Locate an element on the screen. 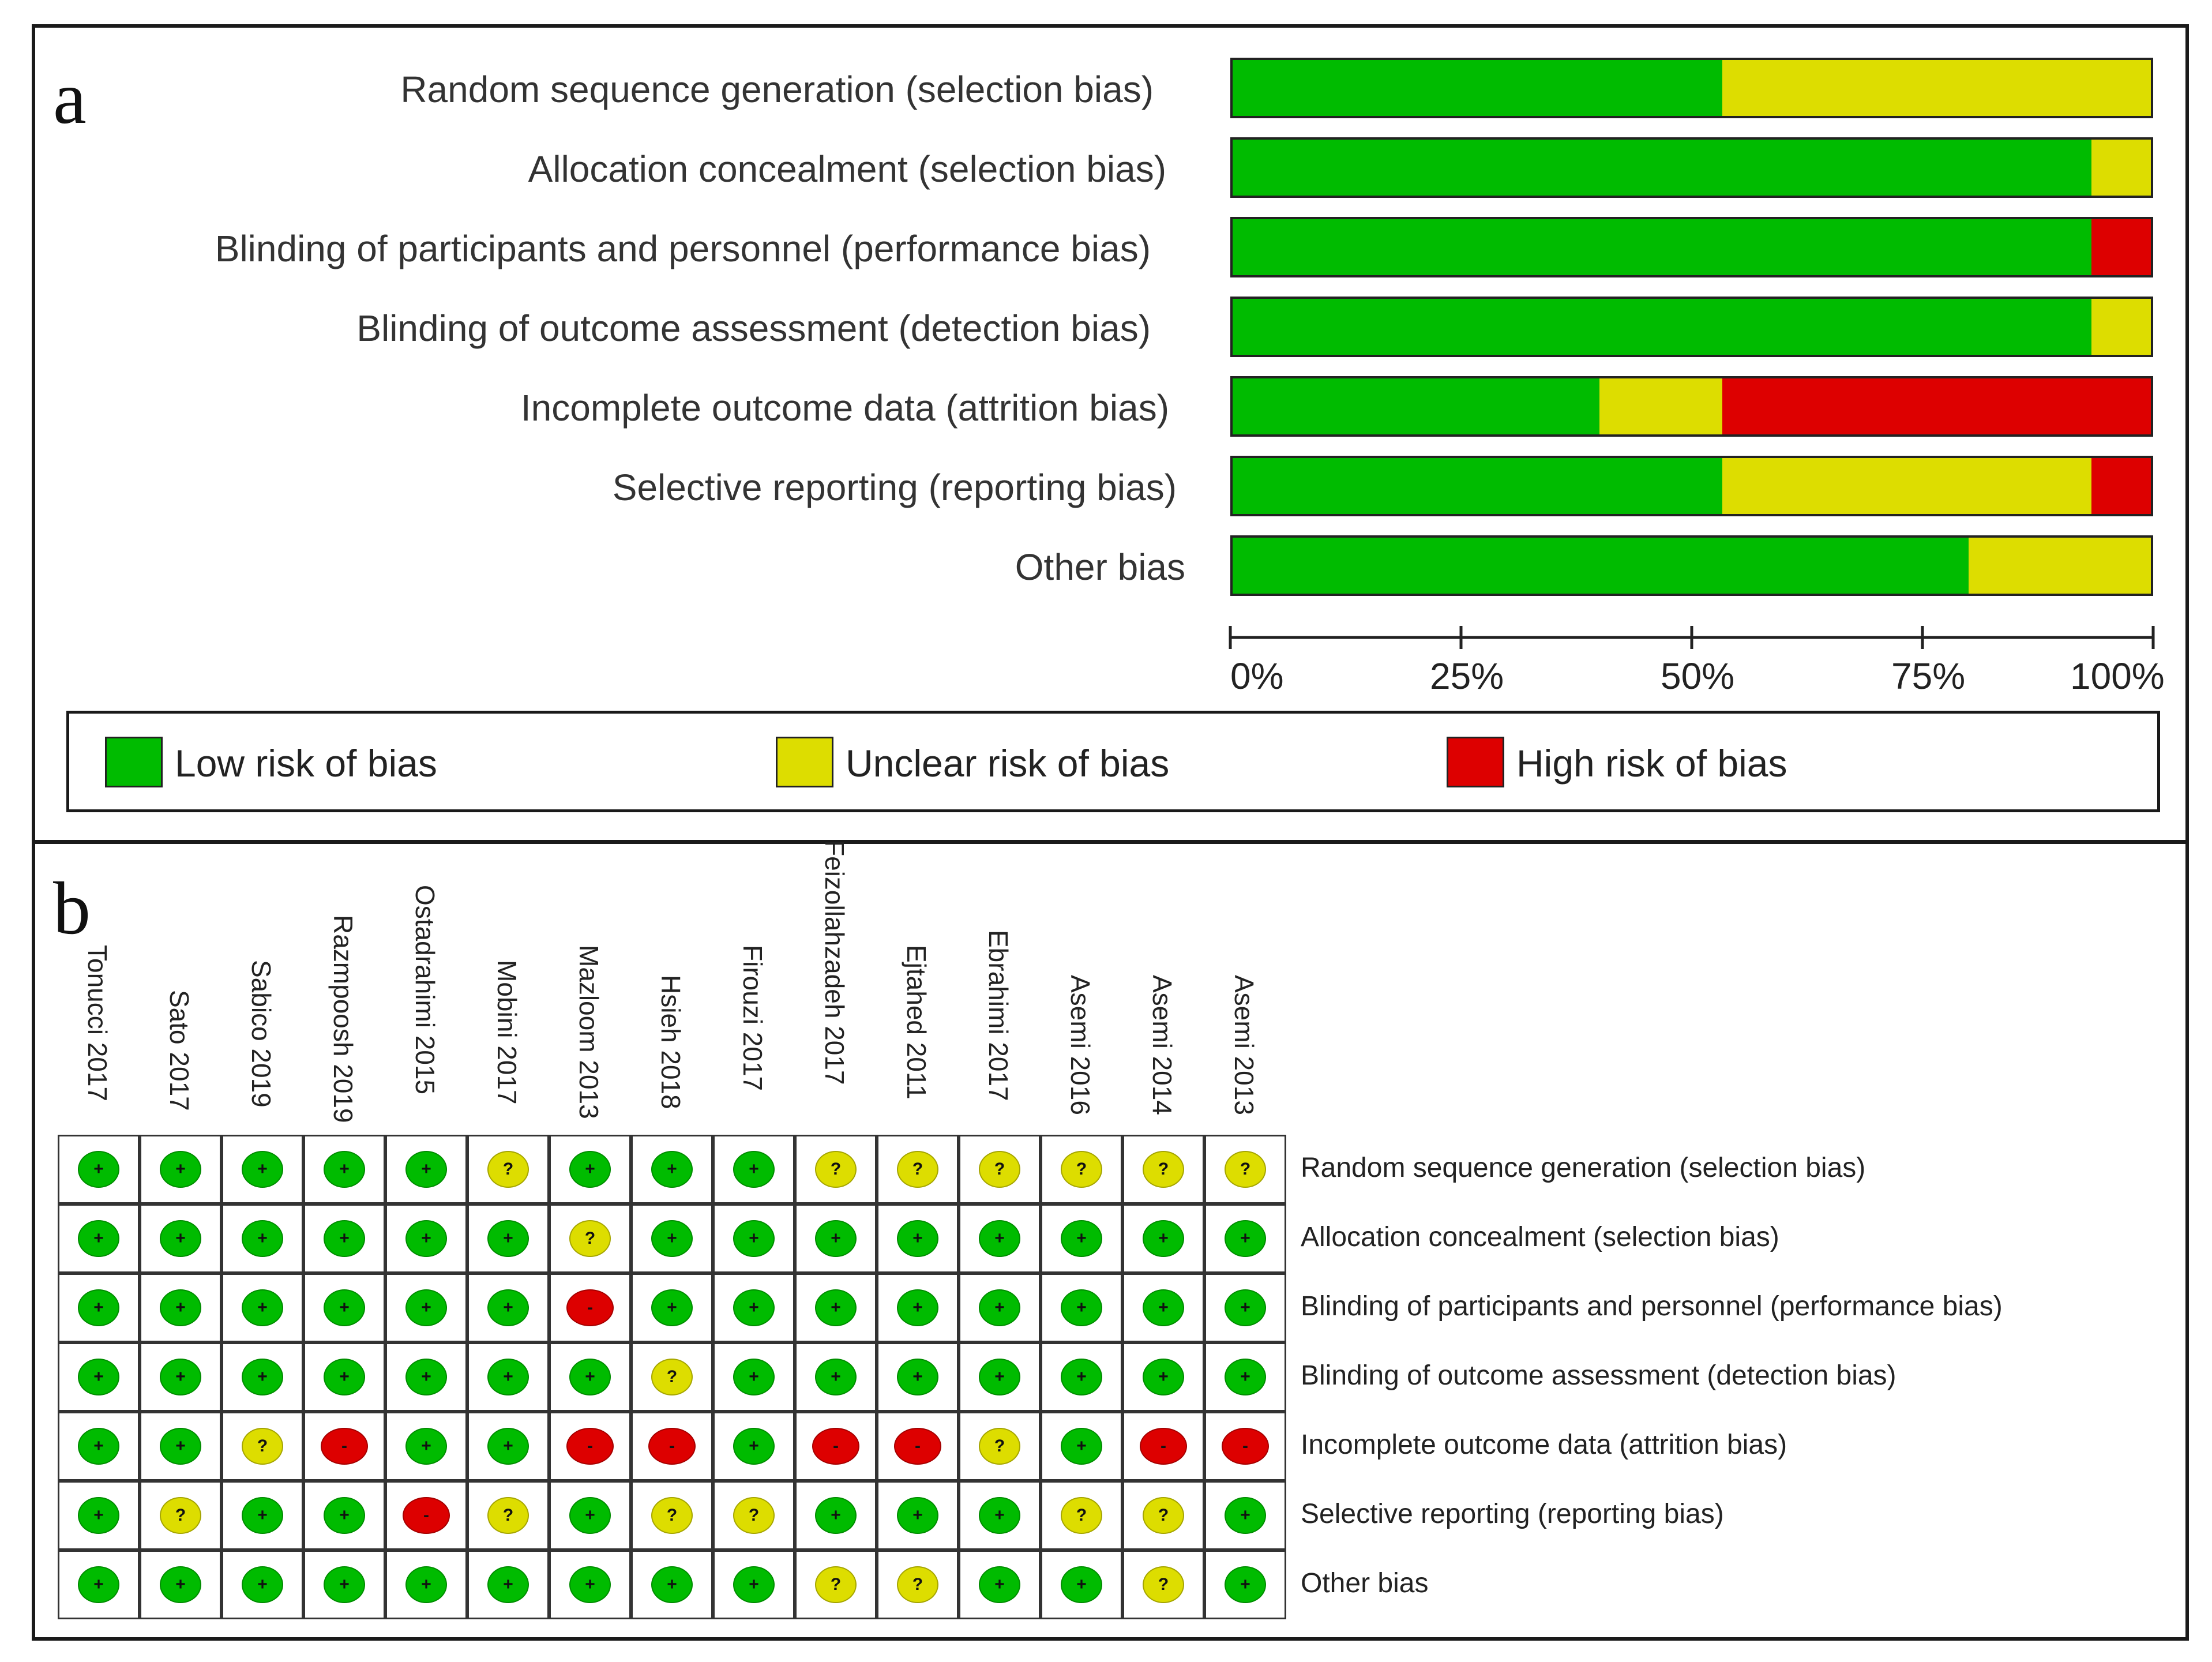 The height and width of the screenshot is (1662, 2212). legend-label-low: Low risk of bias is located at coordinates (306, 763).